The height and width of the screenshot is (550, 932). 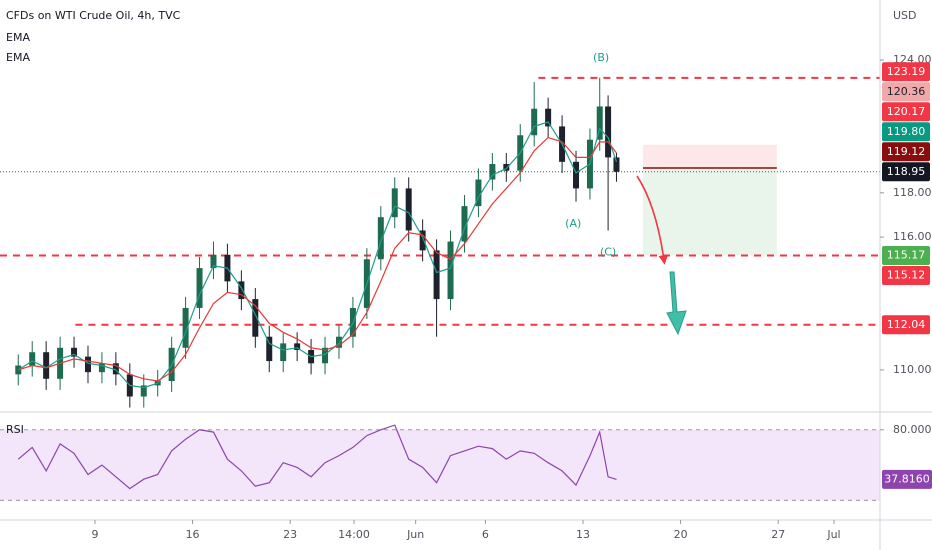 I want to click on target-zone, so click(x=709, y=212).